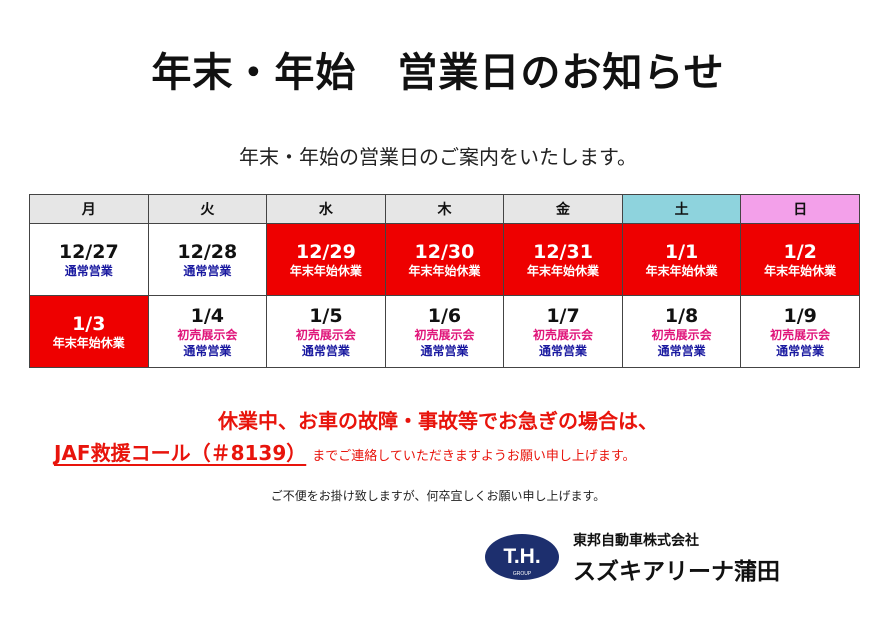 The image size is (876, 619). I want to click on day-cell: 1/5 初売展示会 通常営業, so click(326, 331).